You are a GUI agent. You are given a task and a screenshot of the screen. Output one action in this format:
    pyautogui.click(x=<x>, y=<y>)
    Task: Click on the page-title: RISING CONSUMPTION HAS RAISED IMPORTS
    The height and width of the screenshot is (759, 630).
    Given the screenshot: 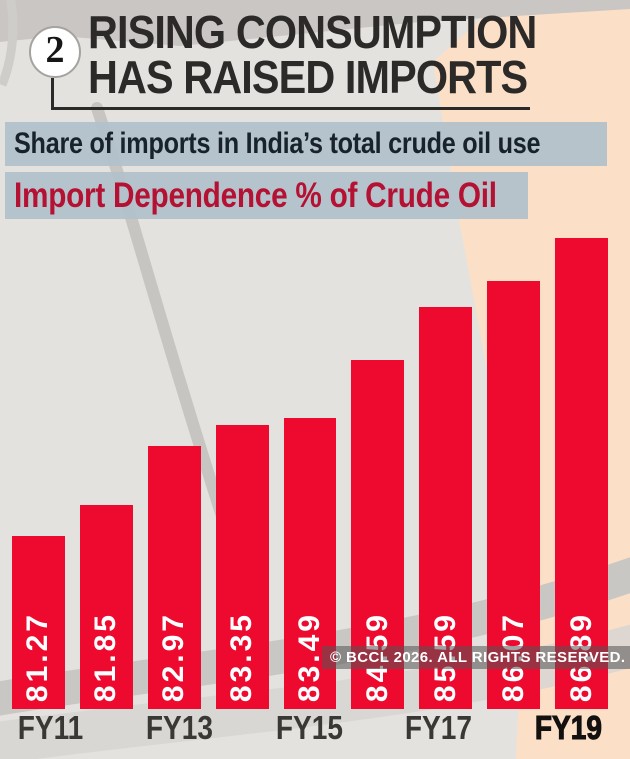 What is the action you would take?
    pyautogui.click(x=312, y=54)
    